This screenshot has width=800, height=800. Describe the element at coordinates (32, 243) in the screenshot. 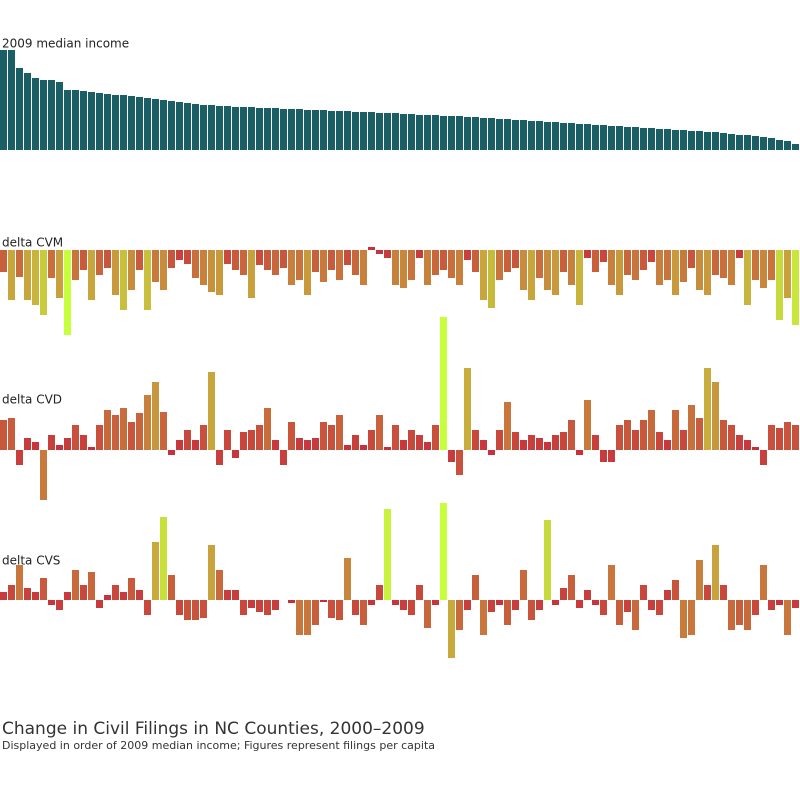

I see `panel-label: delta CVM` at that location.